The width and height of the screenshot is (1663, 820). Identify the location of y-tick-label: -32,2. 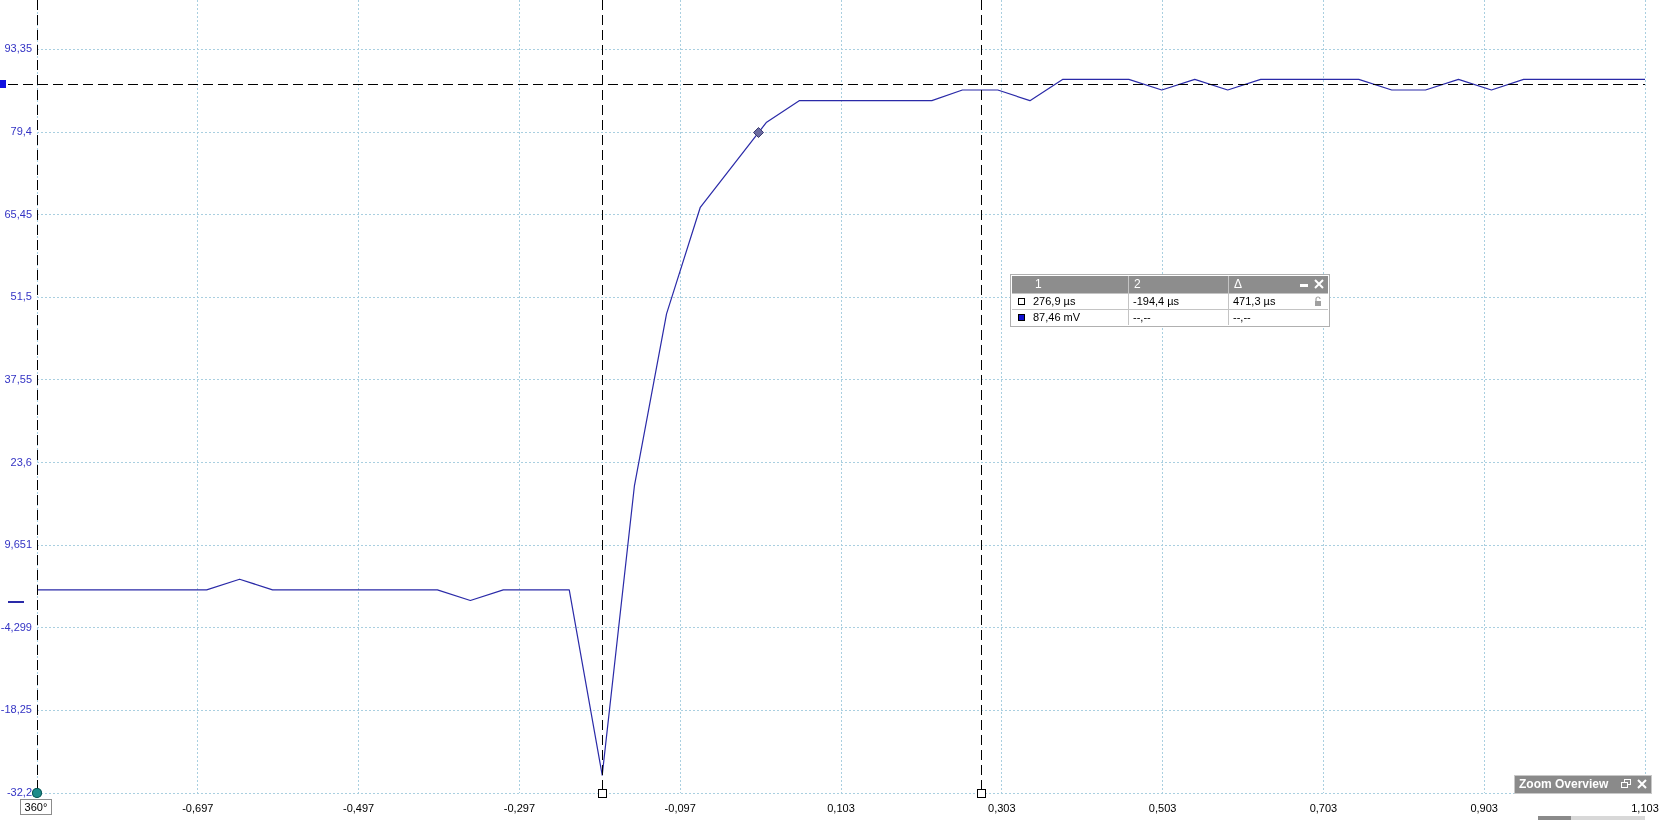
(19, 792).